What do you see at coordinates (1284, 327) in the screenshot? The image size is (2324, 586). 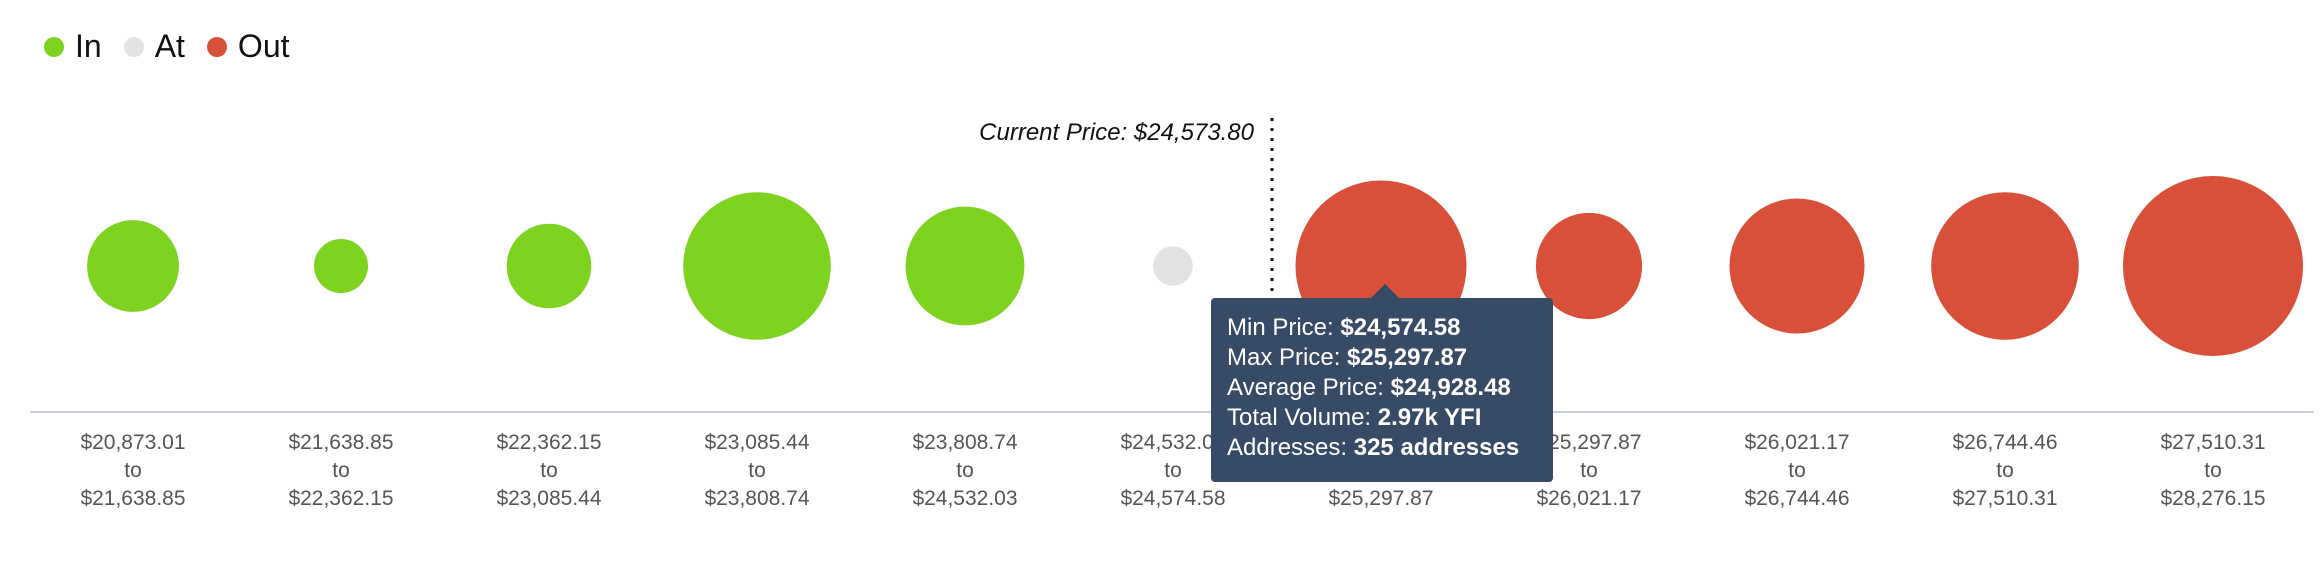 I see `tooltip-min-label: Min Price:` at bounding box center [1284, 327].